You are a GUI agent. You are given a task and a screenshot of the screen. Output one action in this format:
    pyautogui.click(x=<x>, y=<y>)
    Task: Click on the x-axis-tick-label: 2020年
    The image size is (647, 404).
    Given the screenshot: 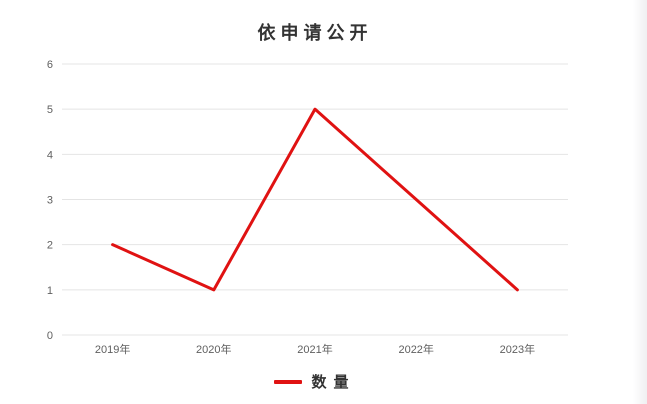 What is the action you would take?
    pyautogui.click(x=213, y=349)
    